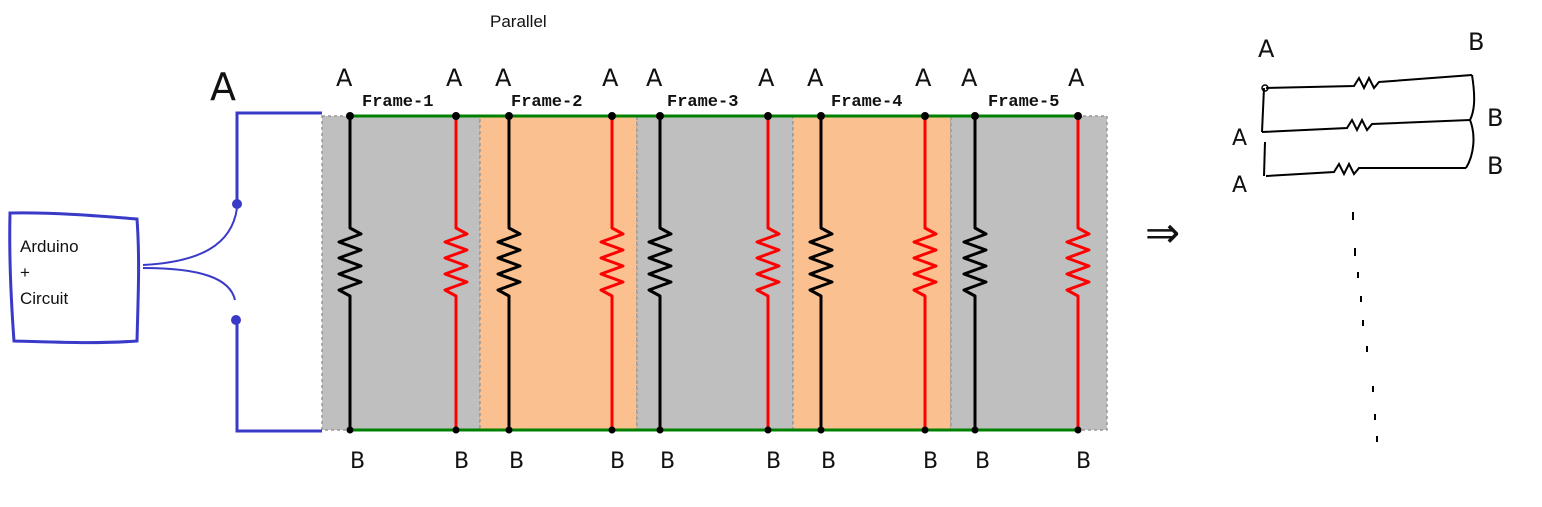  Describe the element at coordinates (350, 273) in the screenshot. I see `frame-1-black-resistor` at that location.